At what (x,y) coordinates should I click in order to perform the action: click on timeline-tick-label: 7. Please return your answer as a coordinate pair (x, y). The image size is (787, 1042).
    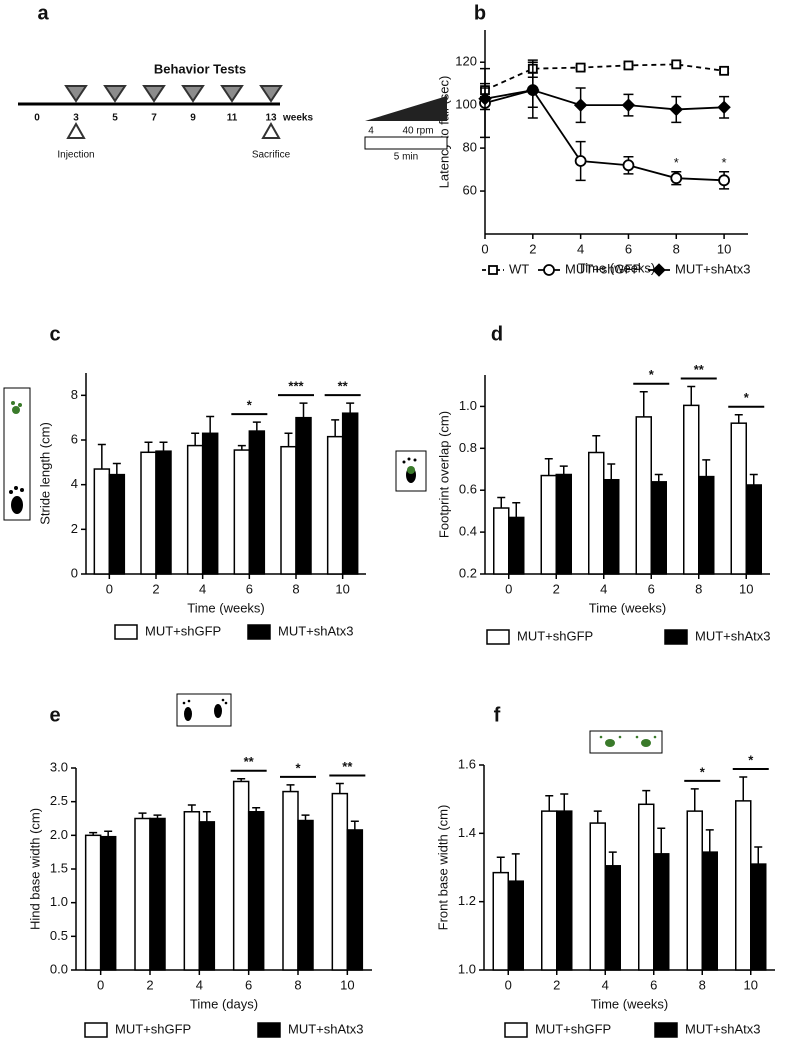
    Looking at the image, I should click on (154, 118).